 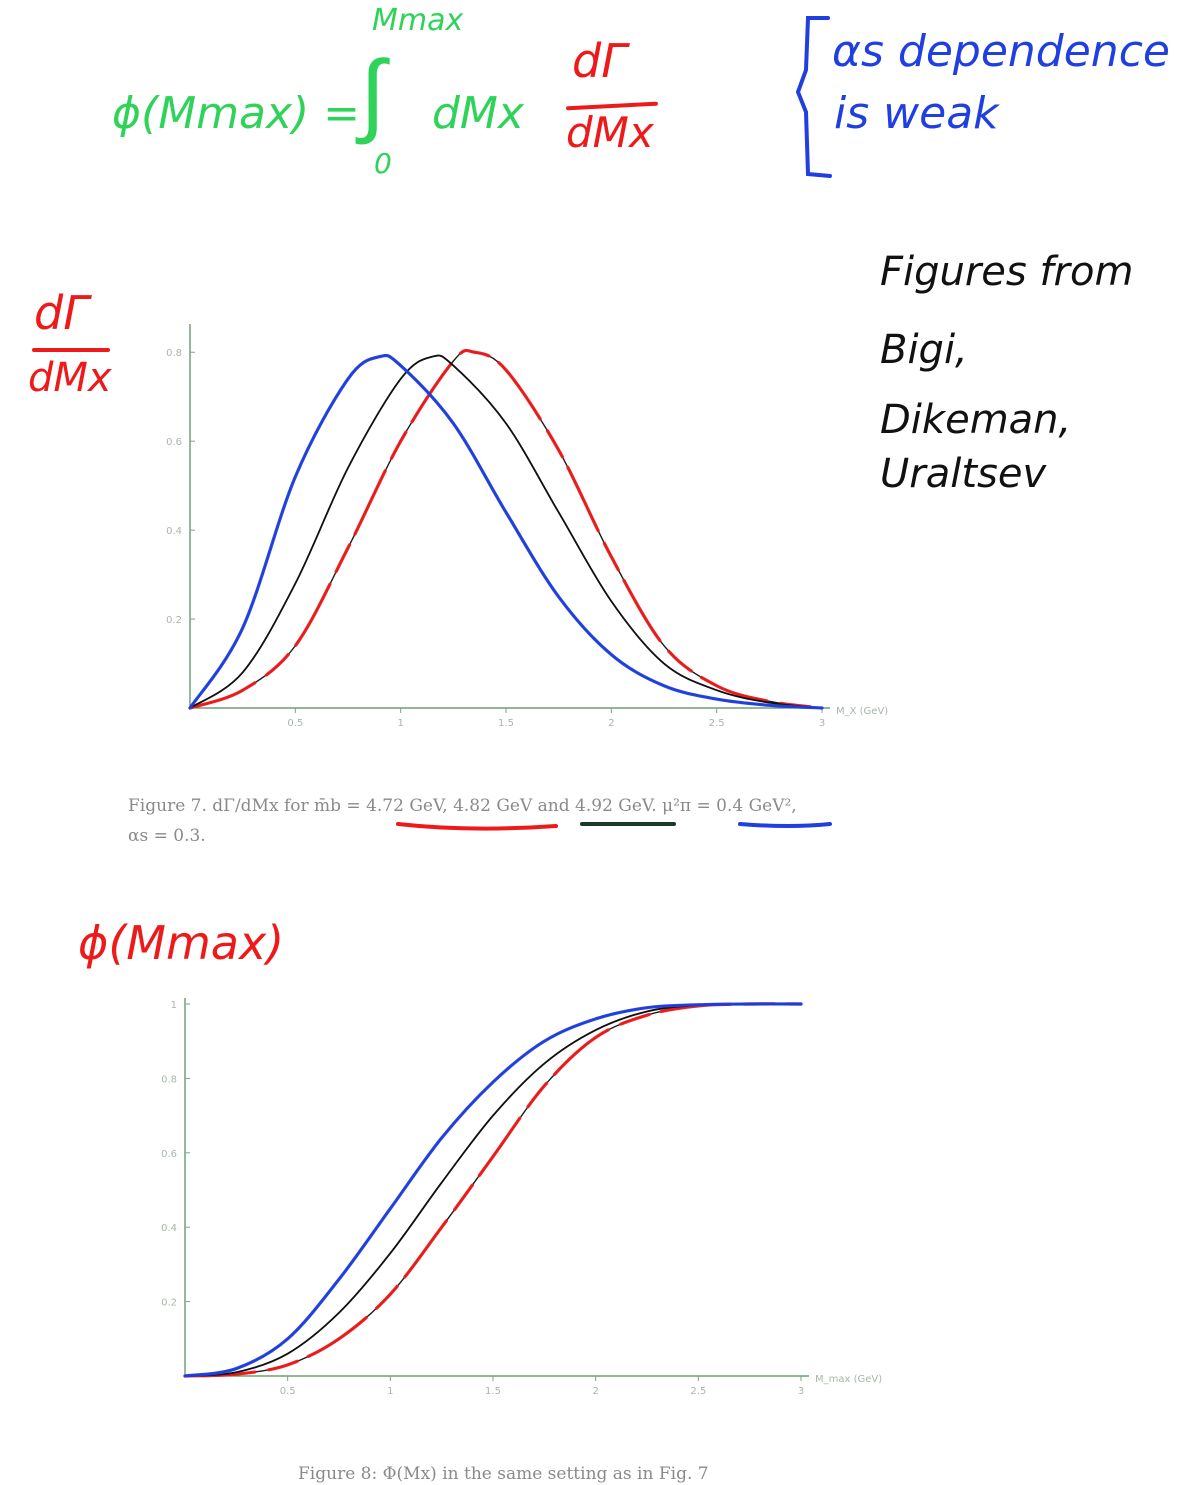 What do you see at coordinates (611, 723) in the screenshot?
I see `fig7-x-tick-label: 2` at bounding box center [611, 723].